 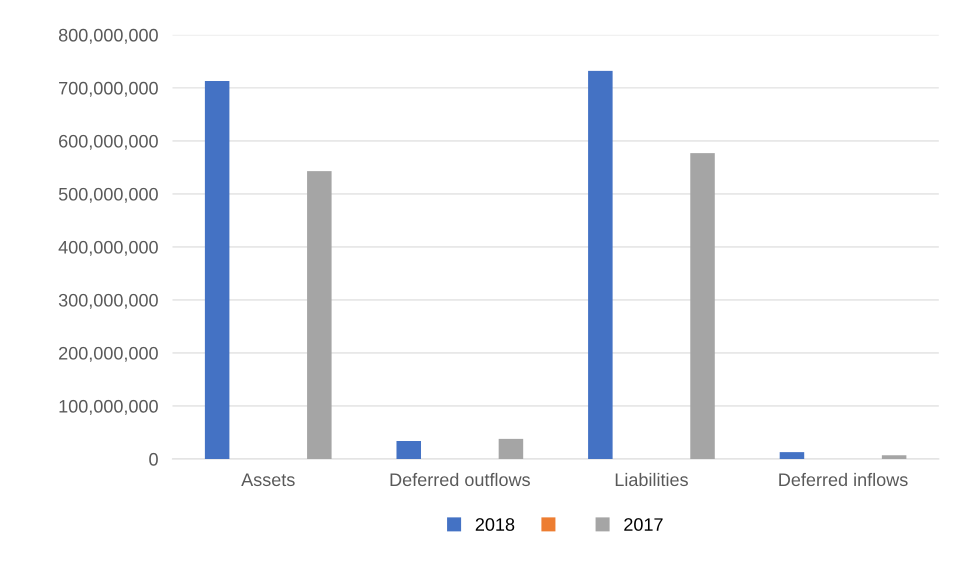 What do you see at coordinates (109, 407) in the screenshot?
I see `y-tick-label: 100,000,000` at bounding box center [109, 407].